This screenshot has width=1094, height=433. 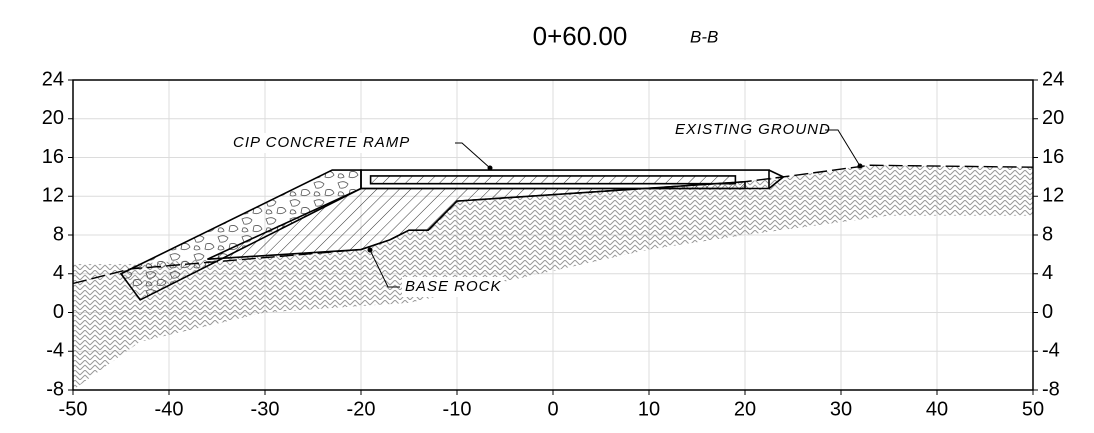 I want to click on y2-tick-label: -8, so click(x=1051, y=389).